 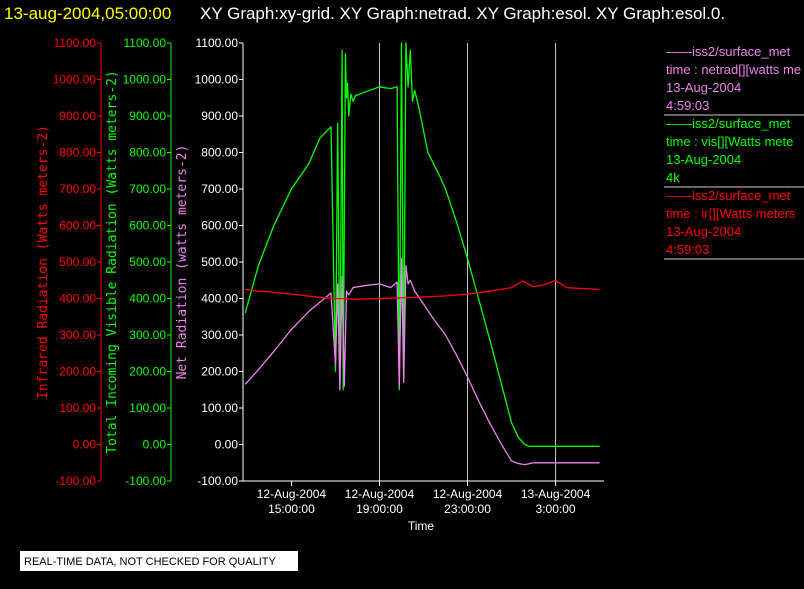 What do you see at coordinates (145, 481) in the screenshot?
I see `vis-y-tick-label: -100.00` at bounding box center [145, 481].